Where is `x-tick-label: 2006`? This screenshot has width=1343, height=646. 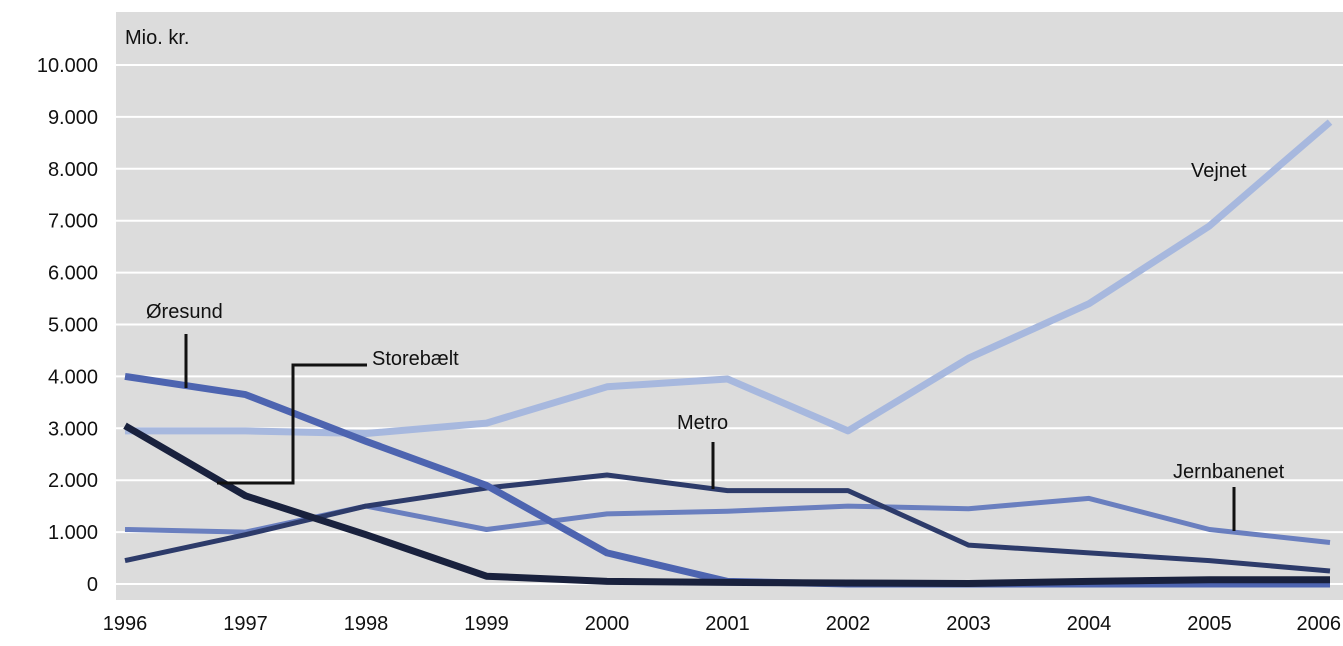 x-tick-label: 2006 is located at coordinates (1319, 624).